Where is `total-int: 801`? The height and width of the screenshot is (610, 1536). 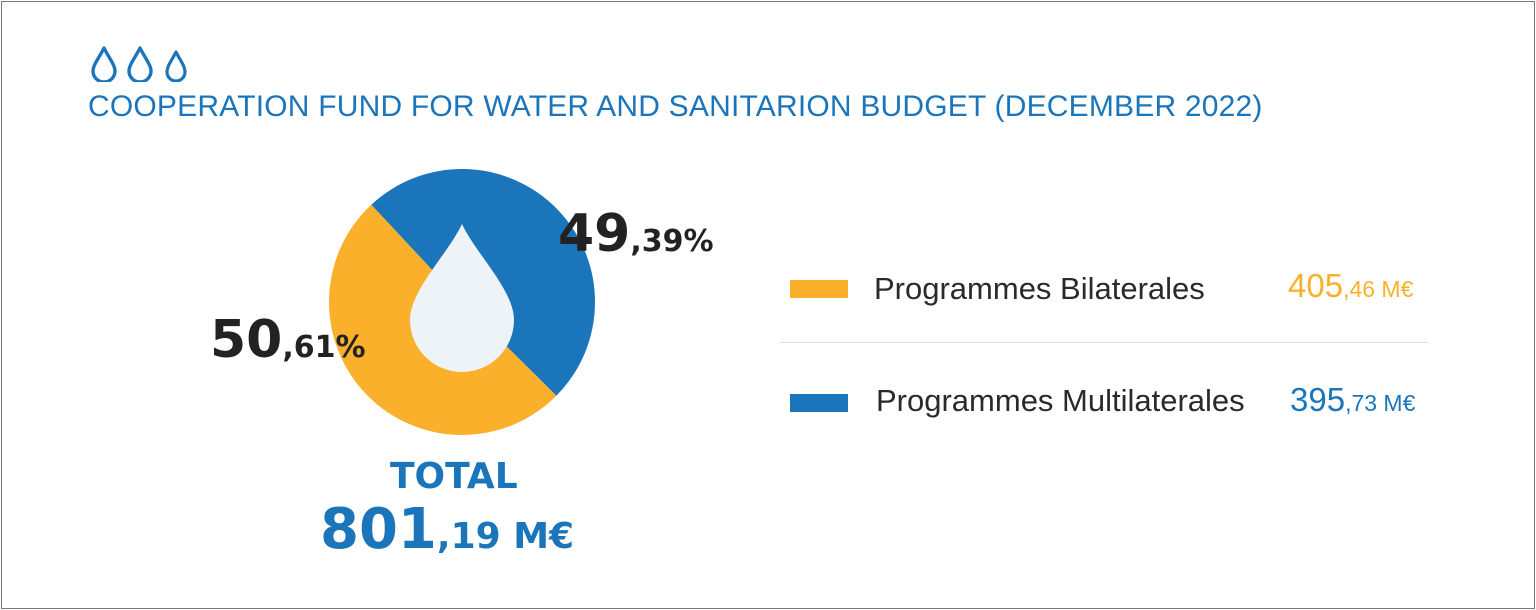
total-int: 801 is located at coordinates (378, 529).